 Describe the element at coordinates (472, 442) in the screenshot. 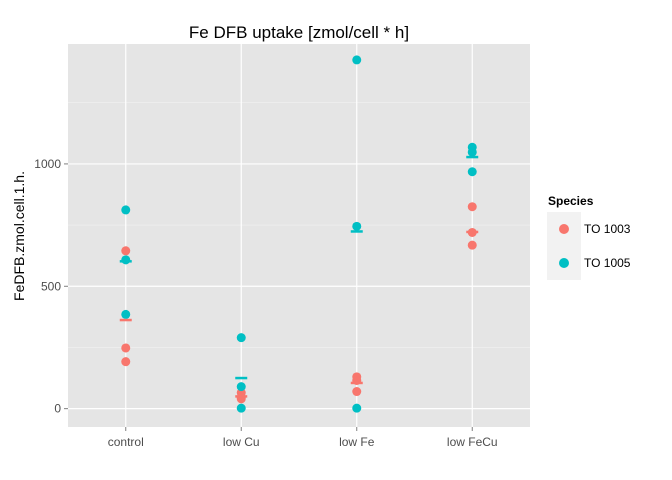

I see `x-tick-label: low FeCu` at that location.